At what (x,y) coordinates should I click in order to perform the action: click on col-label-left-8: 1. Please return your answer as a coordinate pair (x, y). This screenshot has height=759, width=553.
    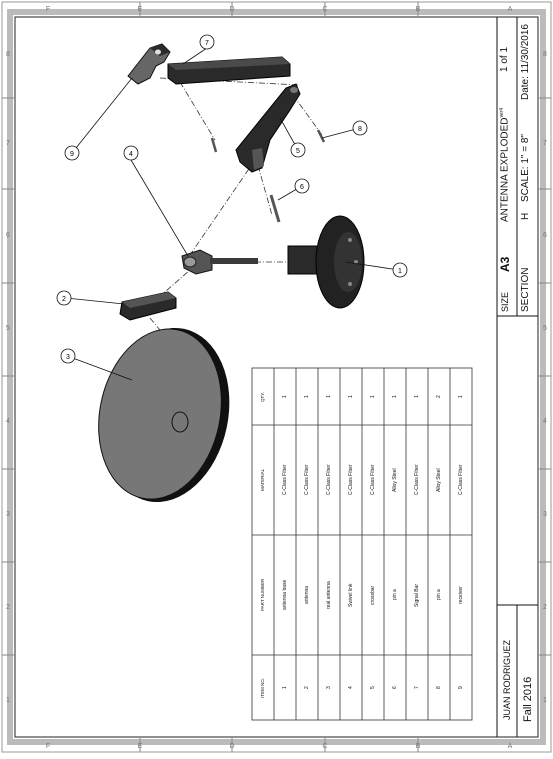
    Looking at the image, I should click on (8, 700).